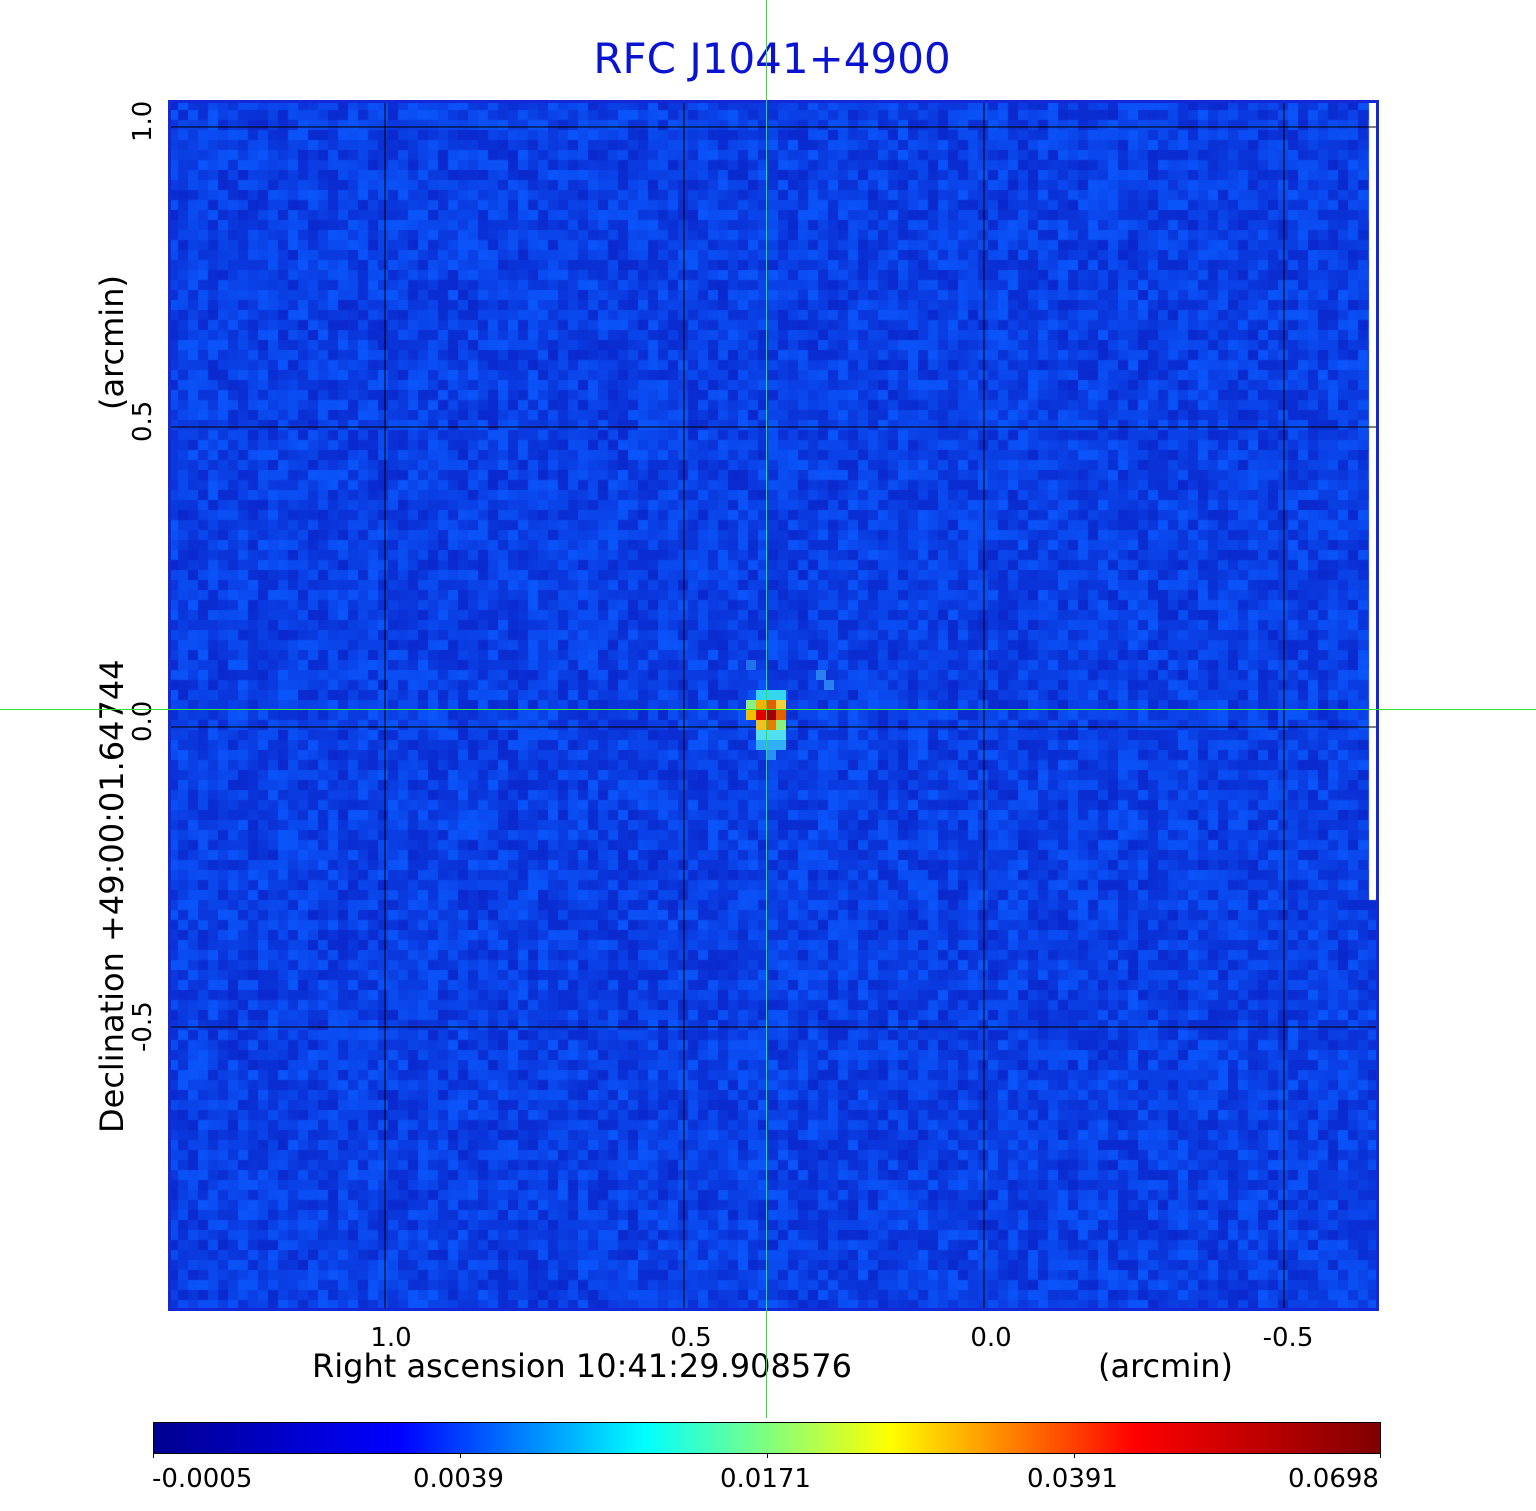 The height and width of the screenshot is (1511, 1536). I want to click on y-tick-label: 0.0, so click(143, 721).